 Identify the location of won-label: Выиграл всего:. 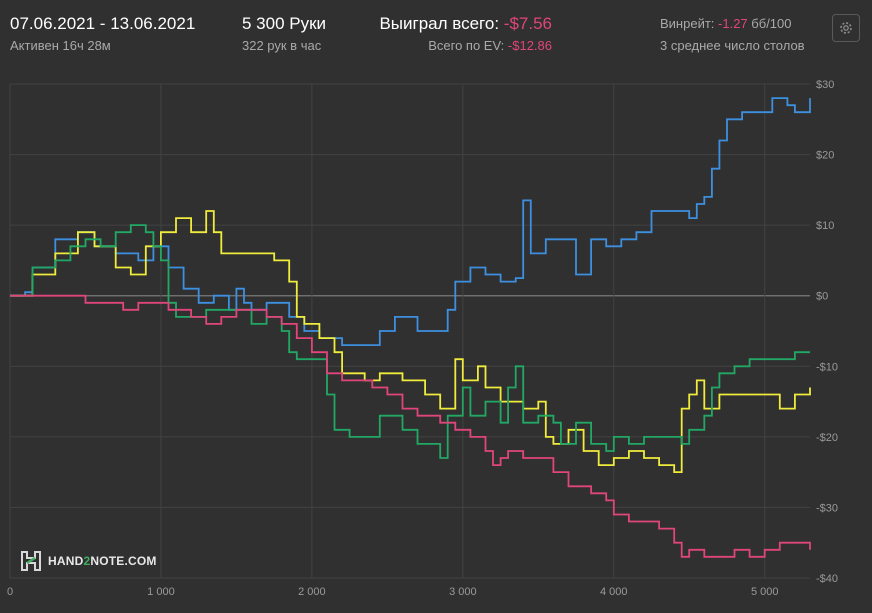
(439, 23).